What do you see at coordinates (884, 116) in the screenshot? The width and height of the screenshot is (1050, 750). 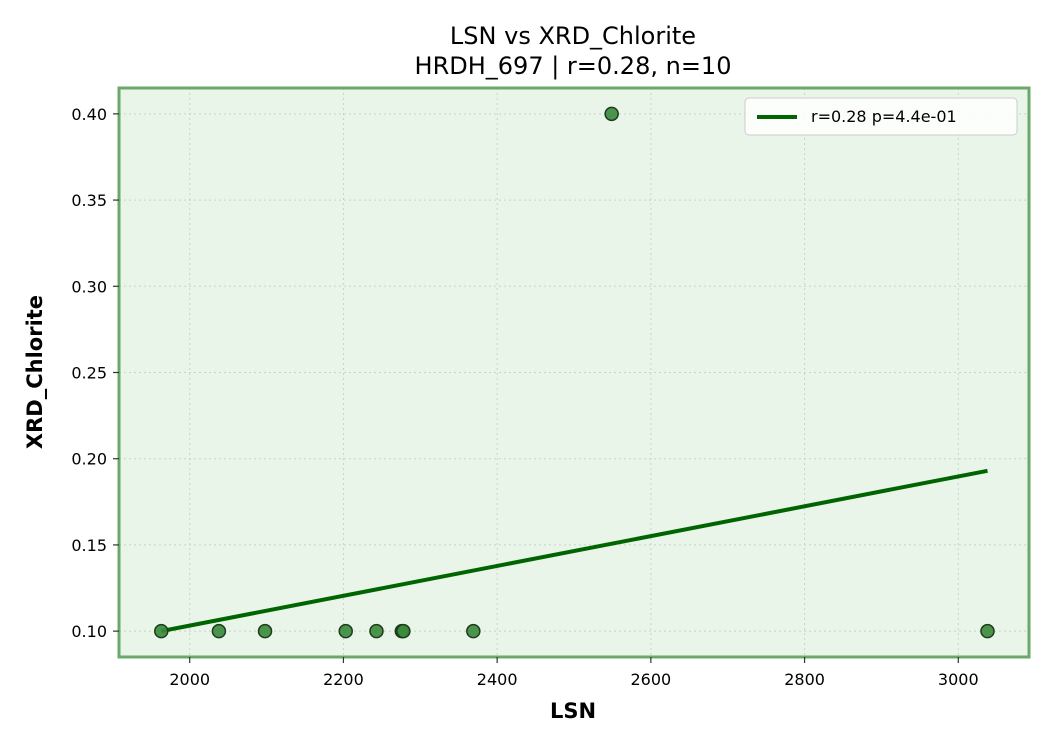 I see `legend-label: r=0.28 p=4.4e-01` at bounding box center [884, 116].